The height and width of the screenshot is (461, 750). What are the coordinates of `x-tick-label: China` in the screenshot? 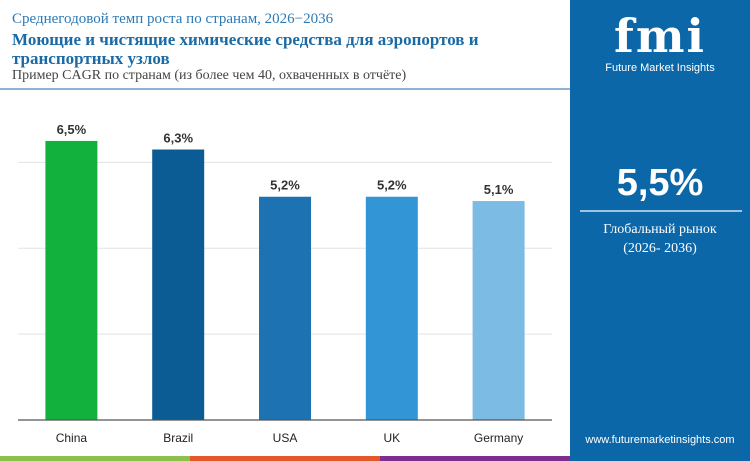 It's located at (72, 438).